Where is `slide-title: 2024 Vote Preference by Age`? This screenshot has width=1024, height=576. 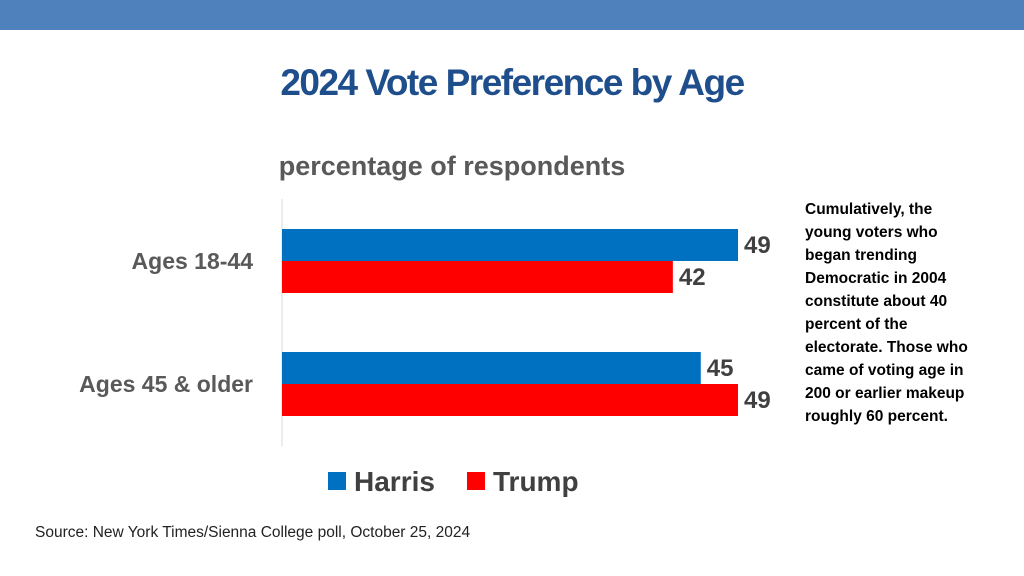
slide-title: 2024 Vote Preference by Age is located at coordinates (512, 82).